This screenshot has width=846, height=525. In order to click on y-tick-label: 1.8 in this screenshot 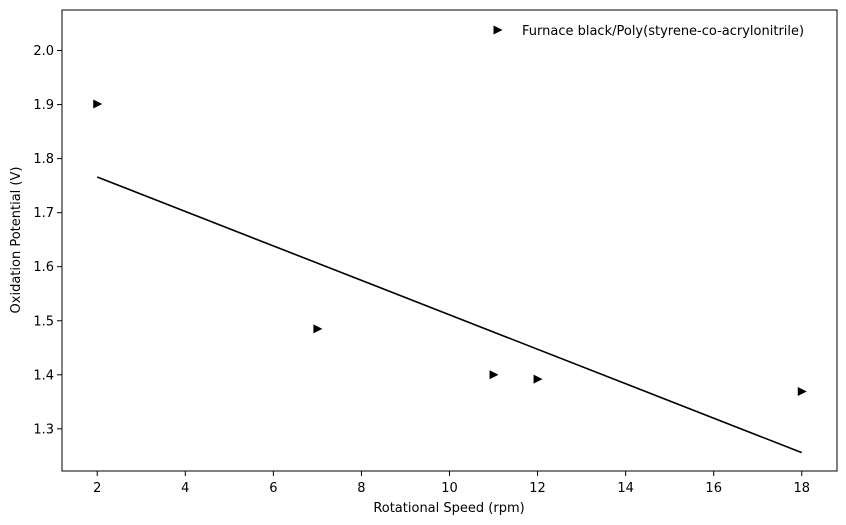, I will do `click(43, 159)`.